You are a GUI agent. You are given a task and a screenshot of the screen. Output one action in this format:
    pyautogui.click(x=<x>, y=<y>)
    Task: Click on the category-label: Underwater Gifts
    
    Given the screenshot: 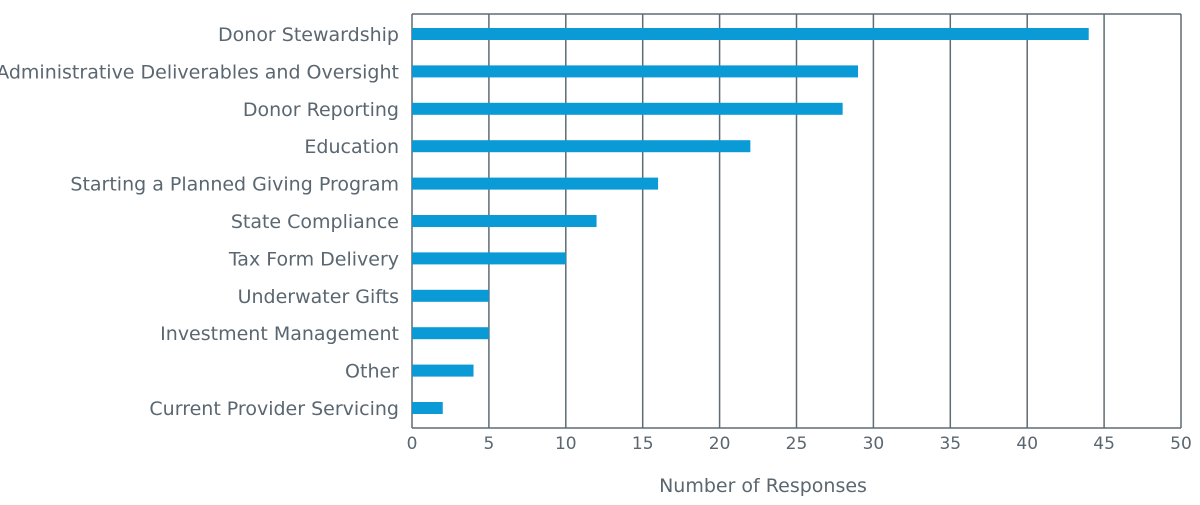 What is the action you would take?
    pyautogui.click(x=318, y=297)
    